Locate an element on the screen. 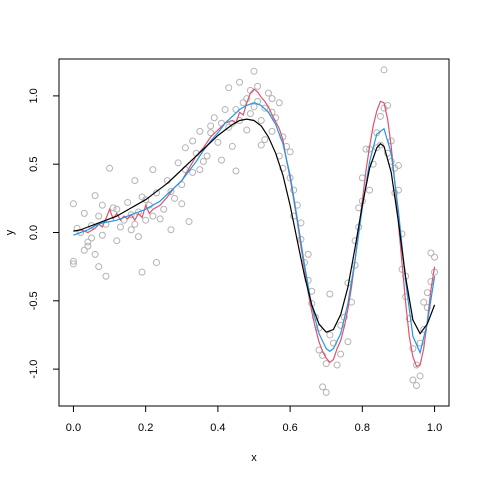 Image resolution: width=480 pixels, height=480 pixels. x-tick-label: 0.6 is located at coordinates (289, 428).